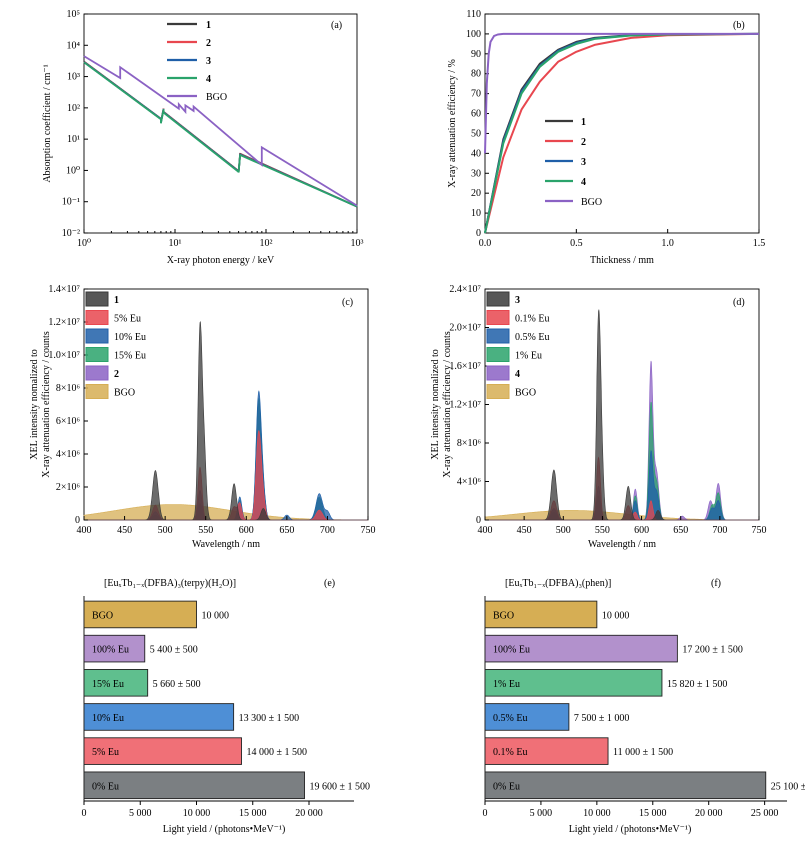  What do you see at coordinates (476, 173) in the screenshot?
I see `y-tick-label: 30` at bounding box center [476, 173].